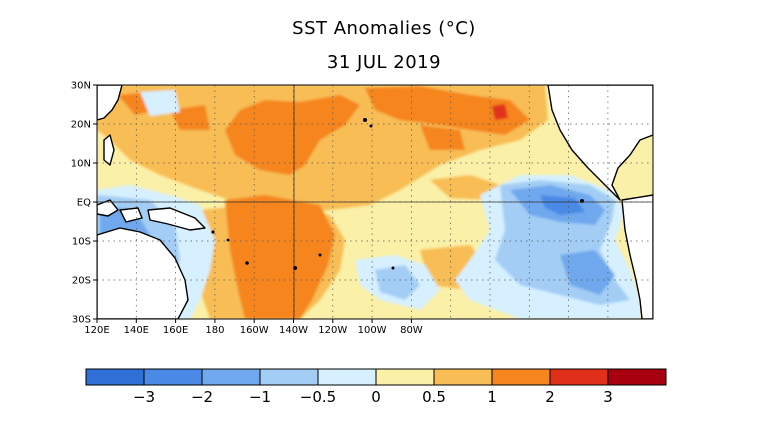 Image resolution: width=768 pixels, height=437 pixels. I want to click on lat-label: 10N, so click(81, 164).